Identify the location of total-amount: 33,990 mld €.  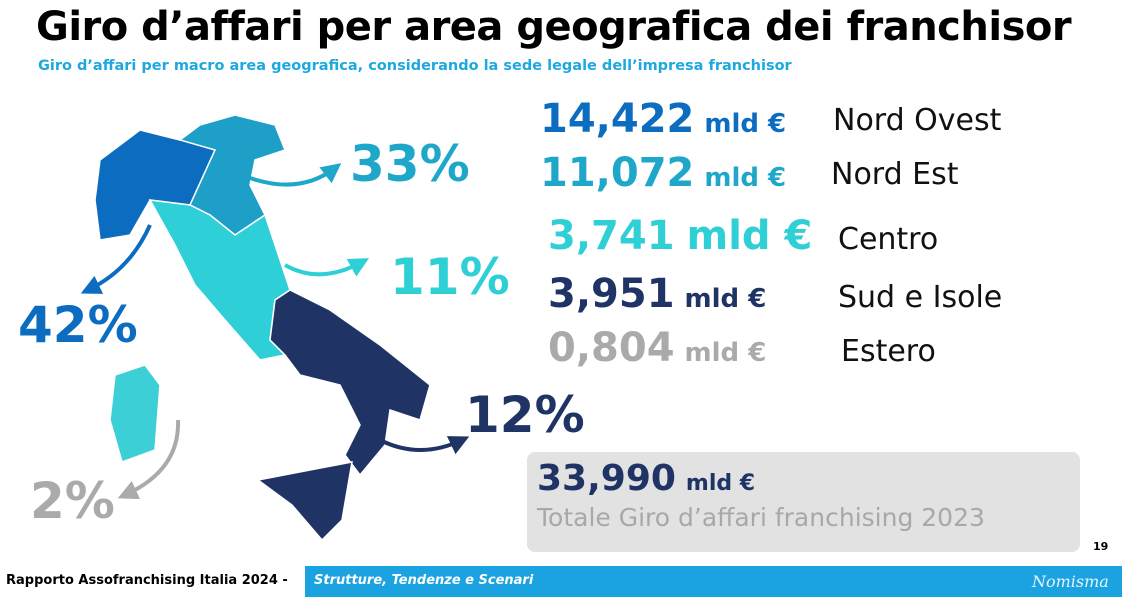
(646, 478).